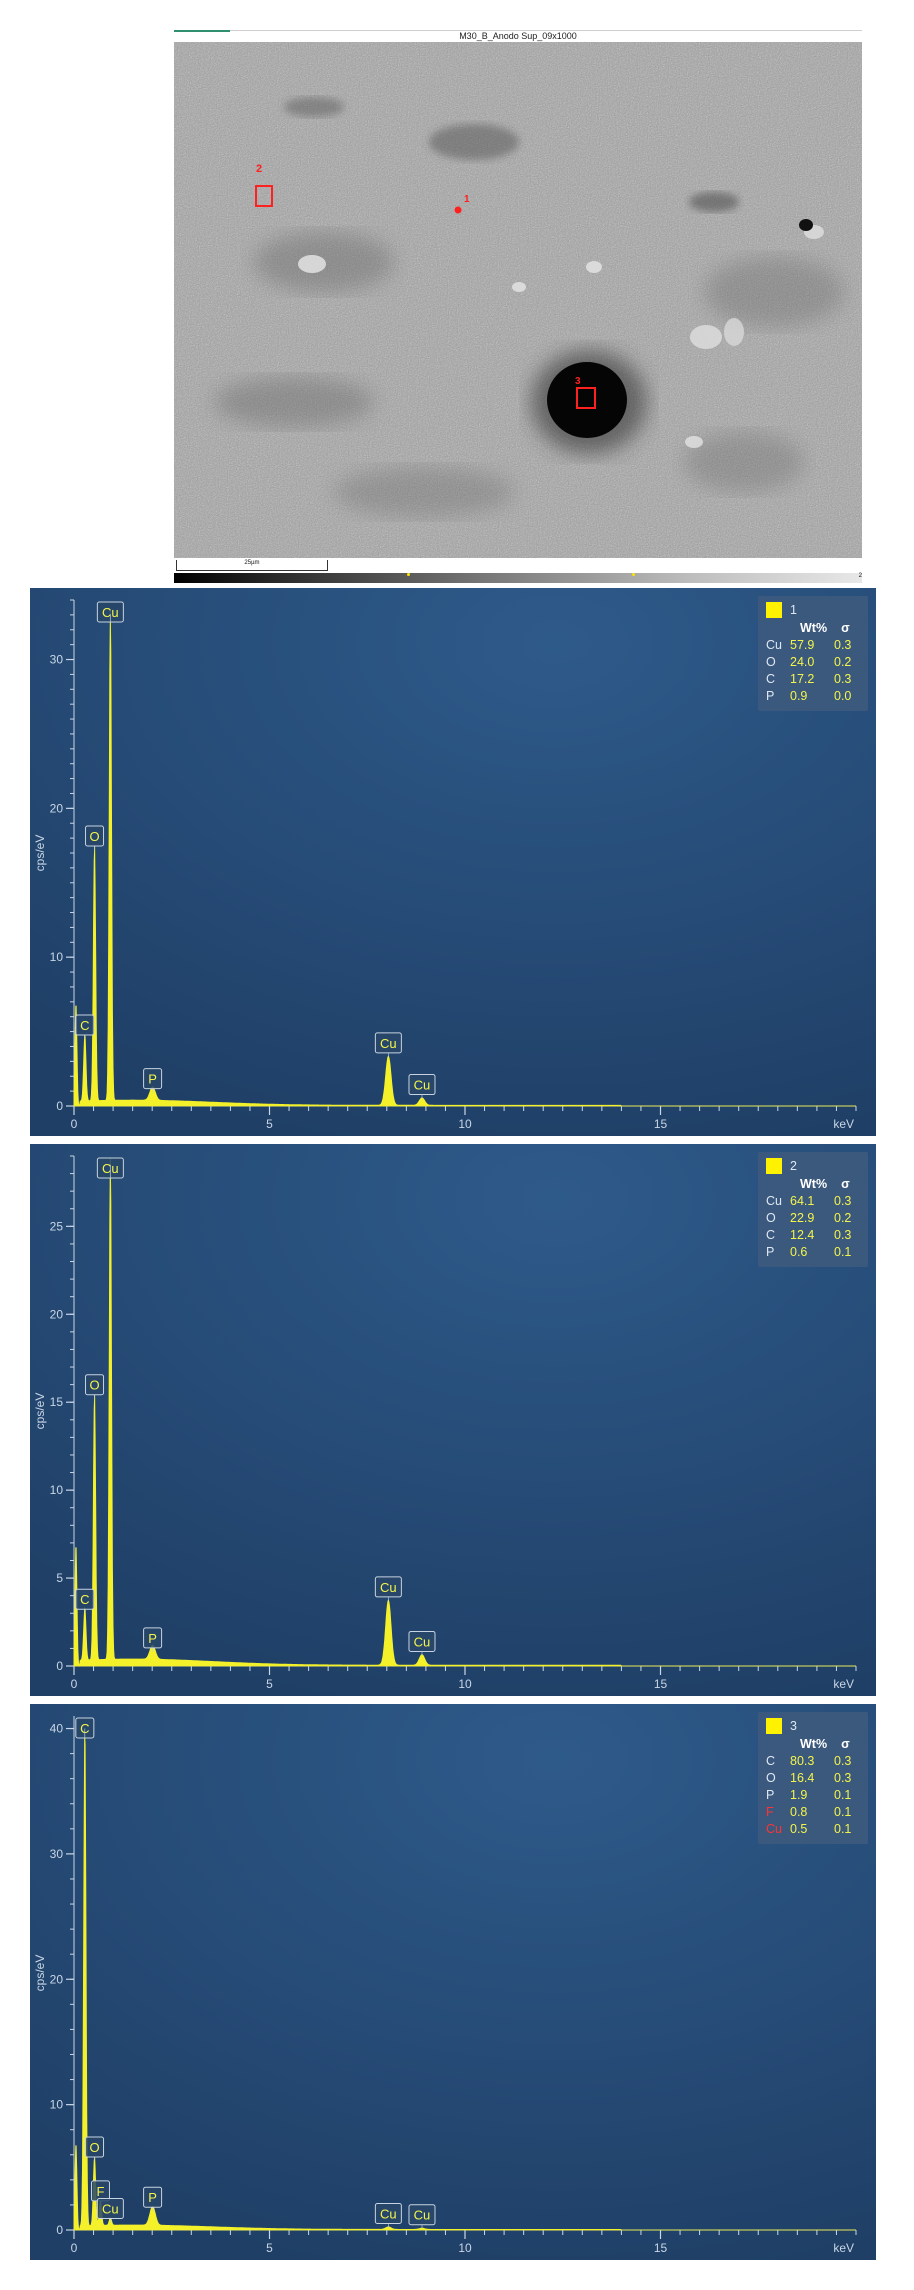 The image size is (914, 2290). Describe the element at coordinates (57, 1314) in the screenshot. I see `y-tick-label: 20` at that location.